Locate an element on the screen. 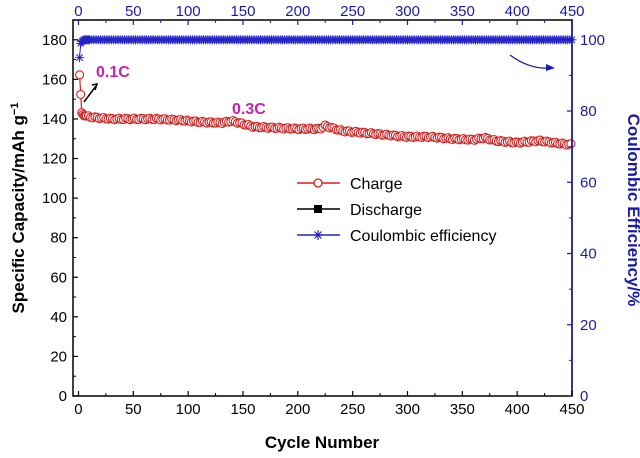 This screenshot has width=640, height=458. y-left-tick-label: 140 is located at coordinates (54, 119).